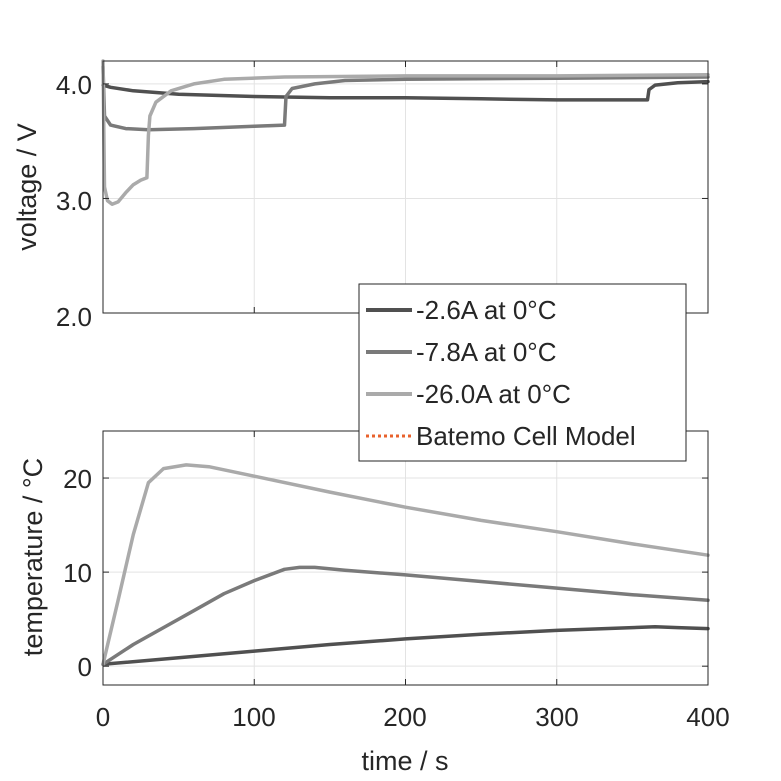 This screenshot has width=781, height=781. I want to click on voltage-ytick-label: 2.0, so click(74, 317).